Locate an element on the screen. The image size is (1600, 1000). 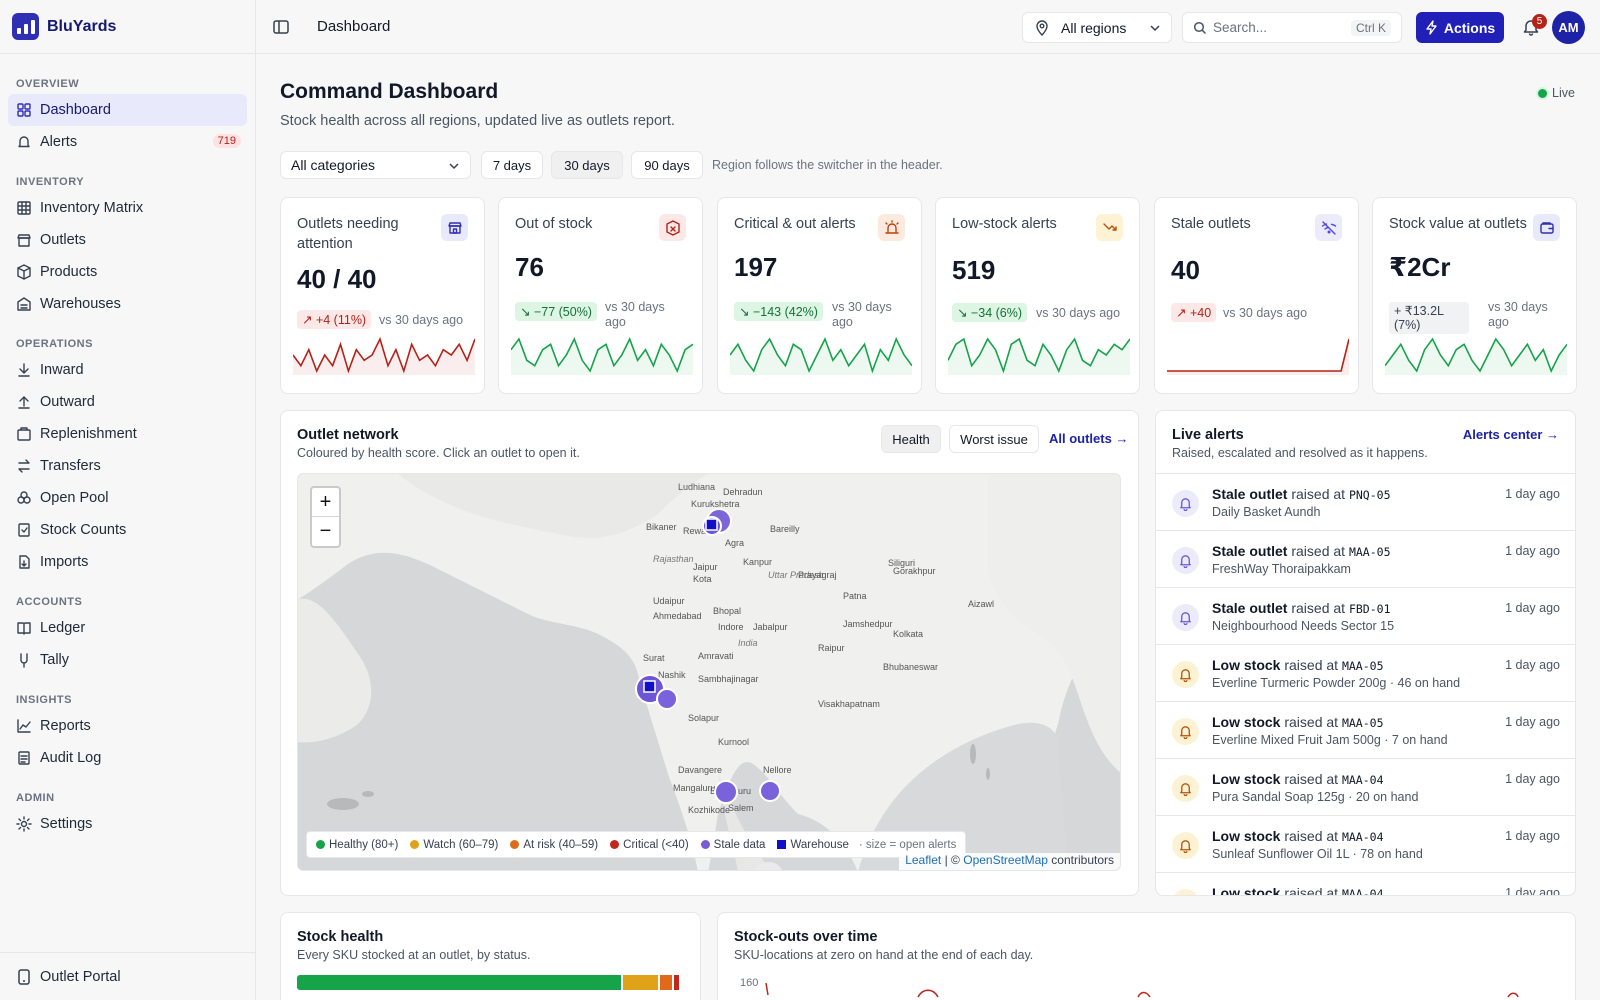
chevron-down-icon is located at coordinates (1155, 28).